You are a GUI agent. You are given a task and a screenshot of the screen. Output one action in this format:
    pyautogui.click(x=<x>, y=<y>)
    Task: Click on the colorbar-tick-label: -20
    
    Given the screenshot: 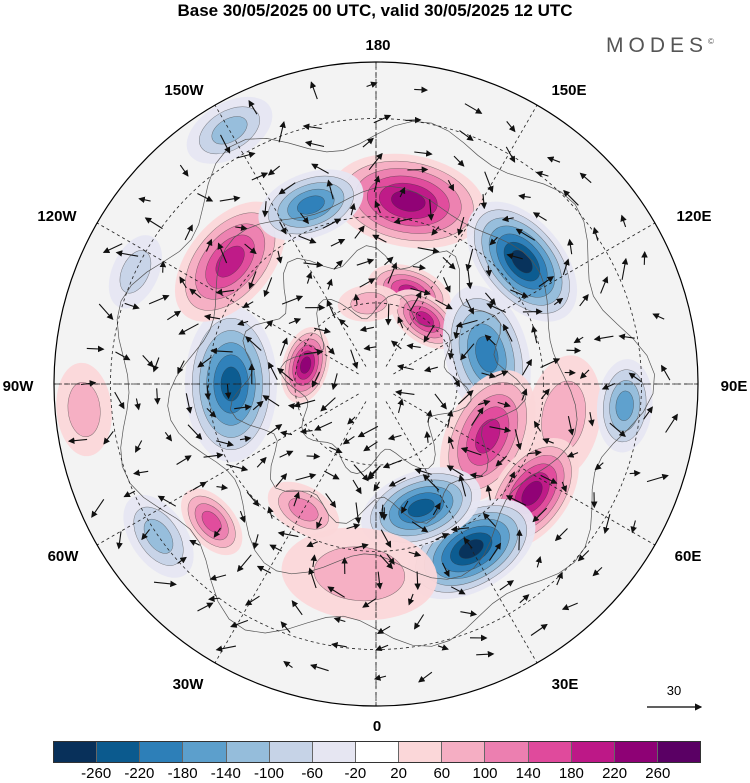 What is the action you would take?
    pyautogui.click(x=355, y=773)
    